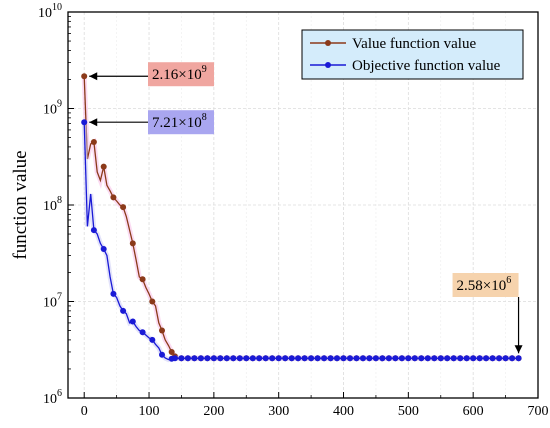 The width and height of the screenshot is (550, 428). Describe the element at coordinates (84, 411) in the screenshot. I see `x-tick-label: 0` at that location.